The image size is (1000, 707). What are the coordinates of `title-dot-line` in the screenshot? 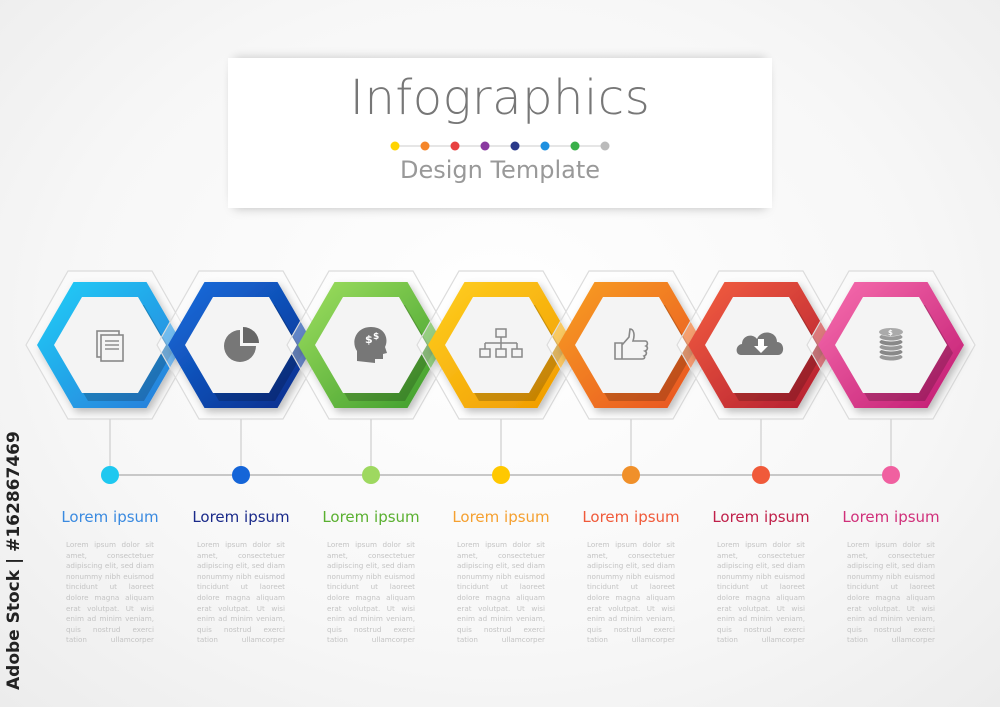 It's located at (500, 146).